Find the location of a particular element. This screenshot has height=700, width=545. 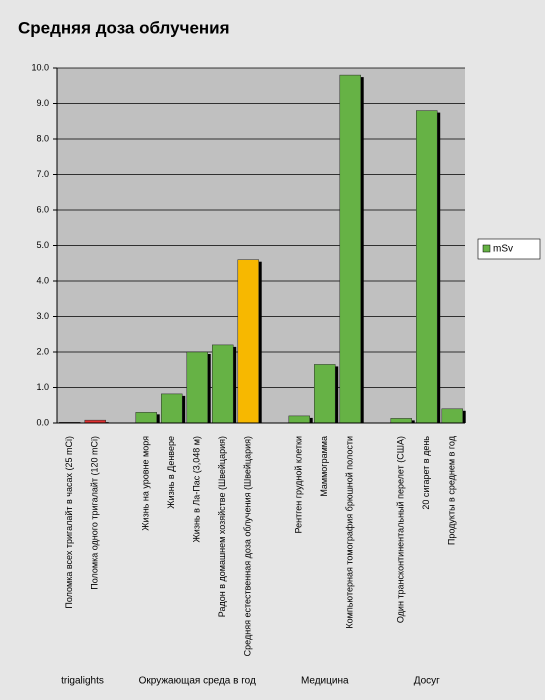

x-tick-label: Компьютерная томография брюшной полости is located at coordinates (350, 532).